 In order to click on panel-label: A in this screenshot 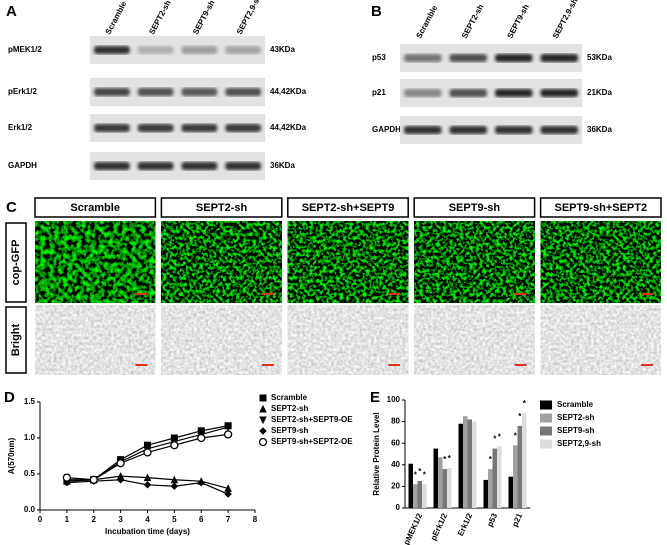, I will do `click(11, 11)`.